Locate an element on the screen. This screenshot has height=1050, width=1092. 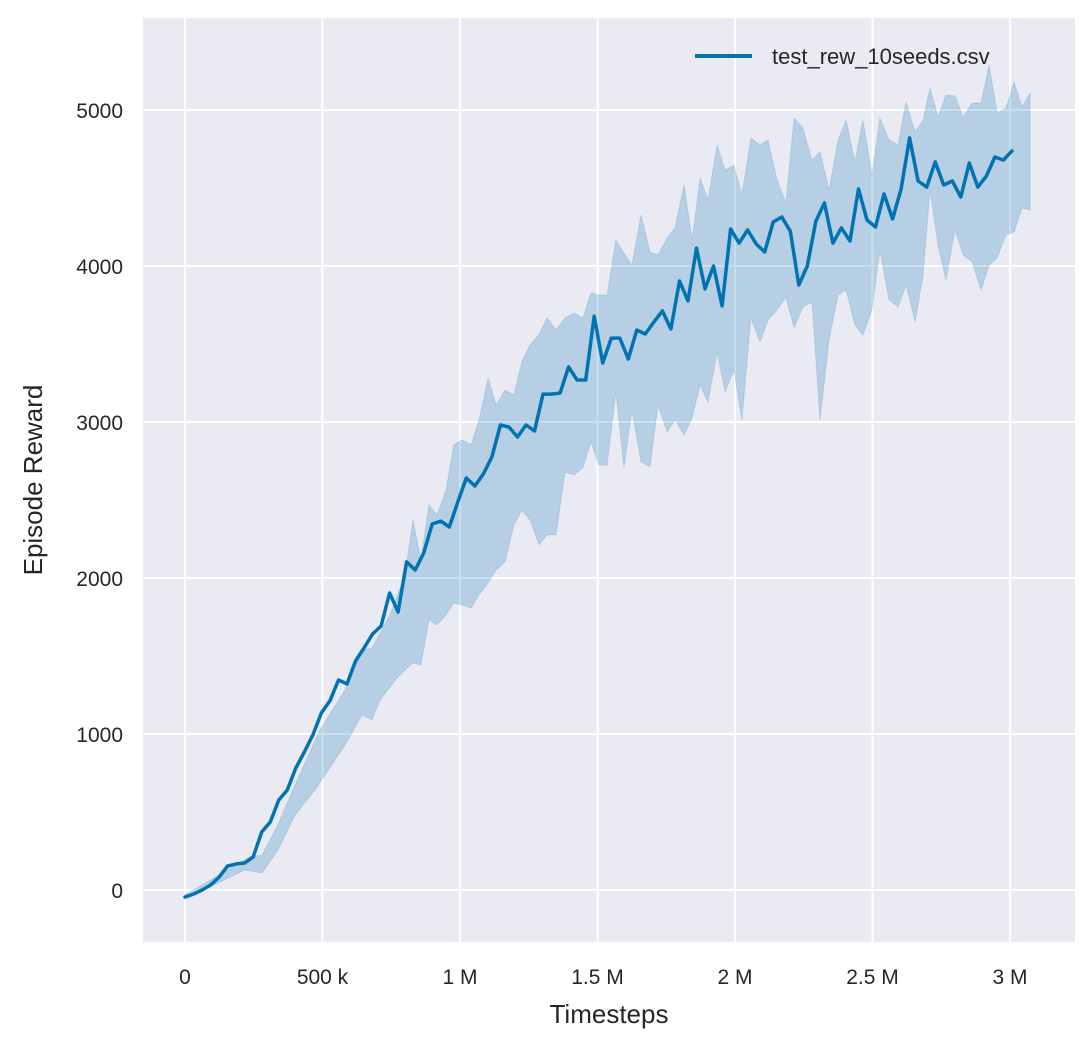
y-tick-label: 4000 is located at coordinates (99, 267).